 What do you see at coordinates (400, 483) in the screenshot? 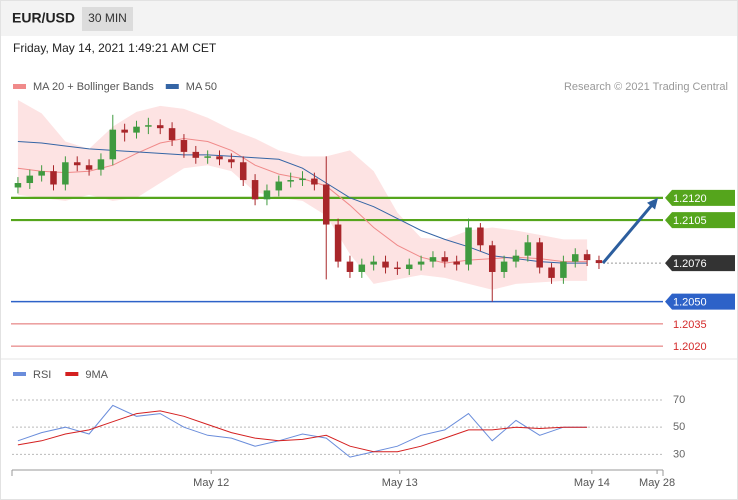
I see `x-tick-label: May 13` at bounding box center [400, 483].